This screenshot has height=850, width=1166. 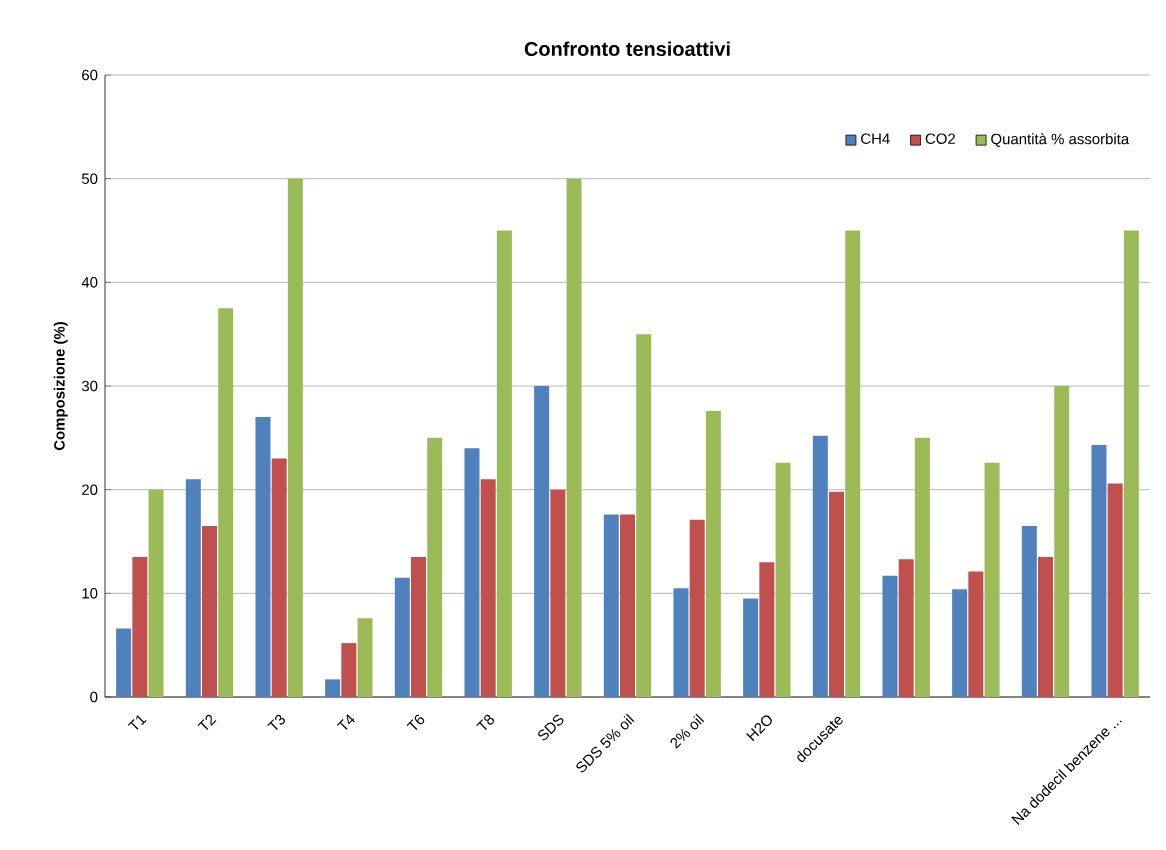 What do you see at coordinates (207, 722) in the screenshot?
I see `x-tick-label: T2` at bounding box center [207, 722].